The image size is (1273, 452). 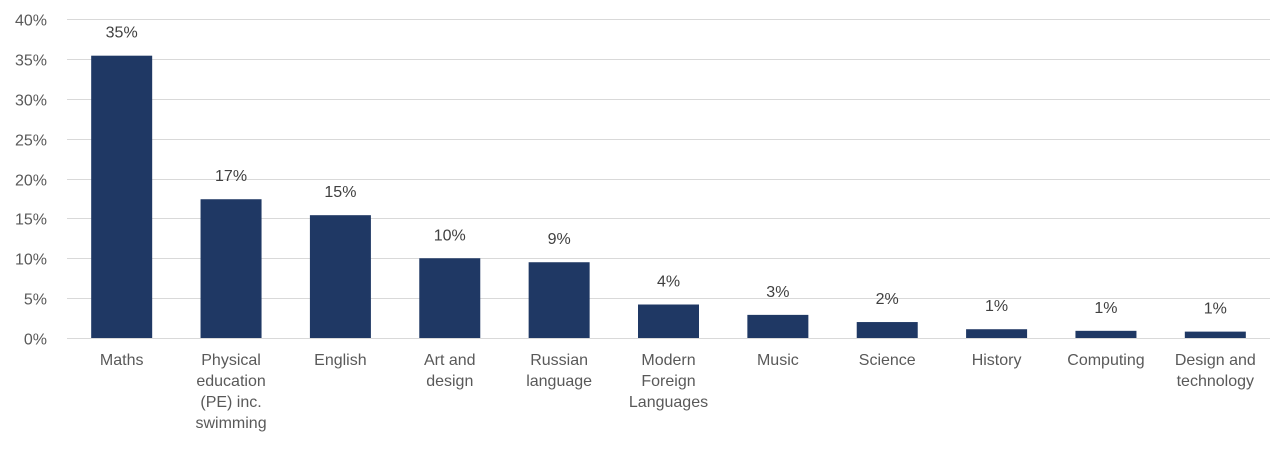 I want to click on y-tick-label: 40%, so click(x=31, y=21).